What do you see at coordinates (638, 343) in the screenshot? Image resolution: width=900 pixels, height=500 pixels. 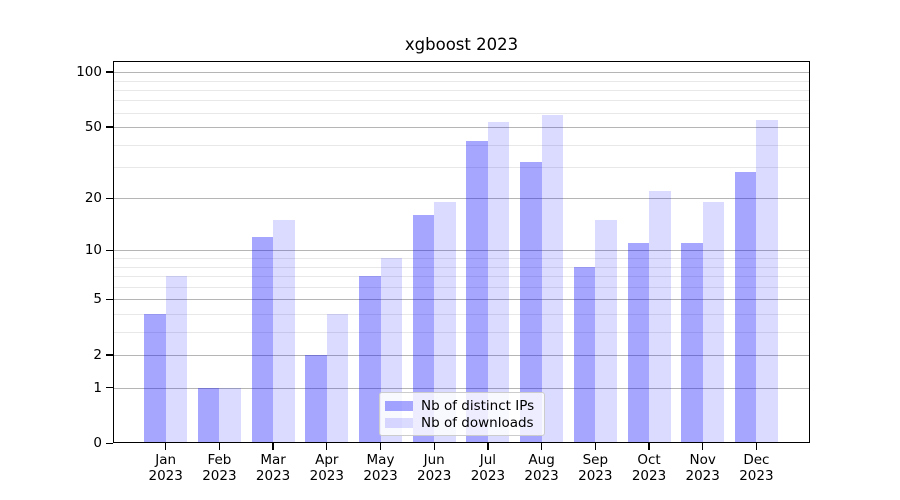 I see `bar-distinct-ips-oct` at bounding box center [638, 343].